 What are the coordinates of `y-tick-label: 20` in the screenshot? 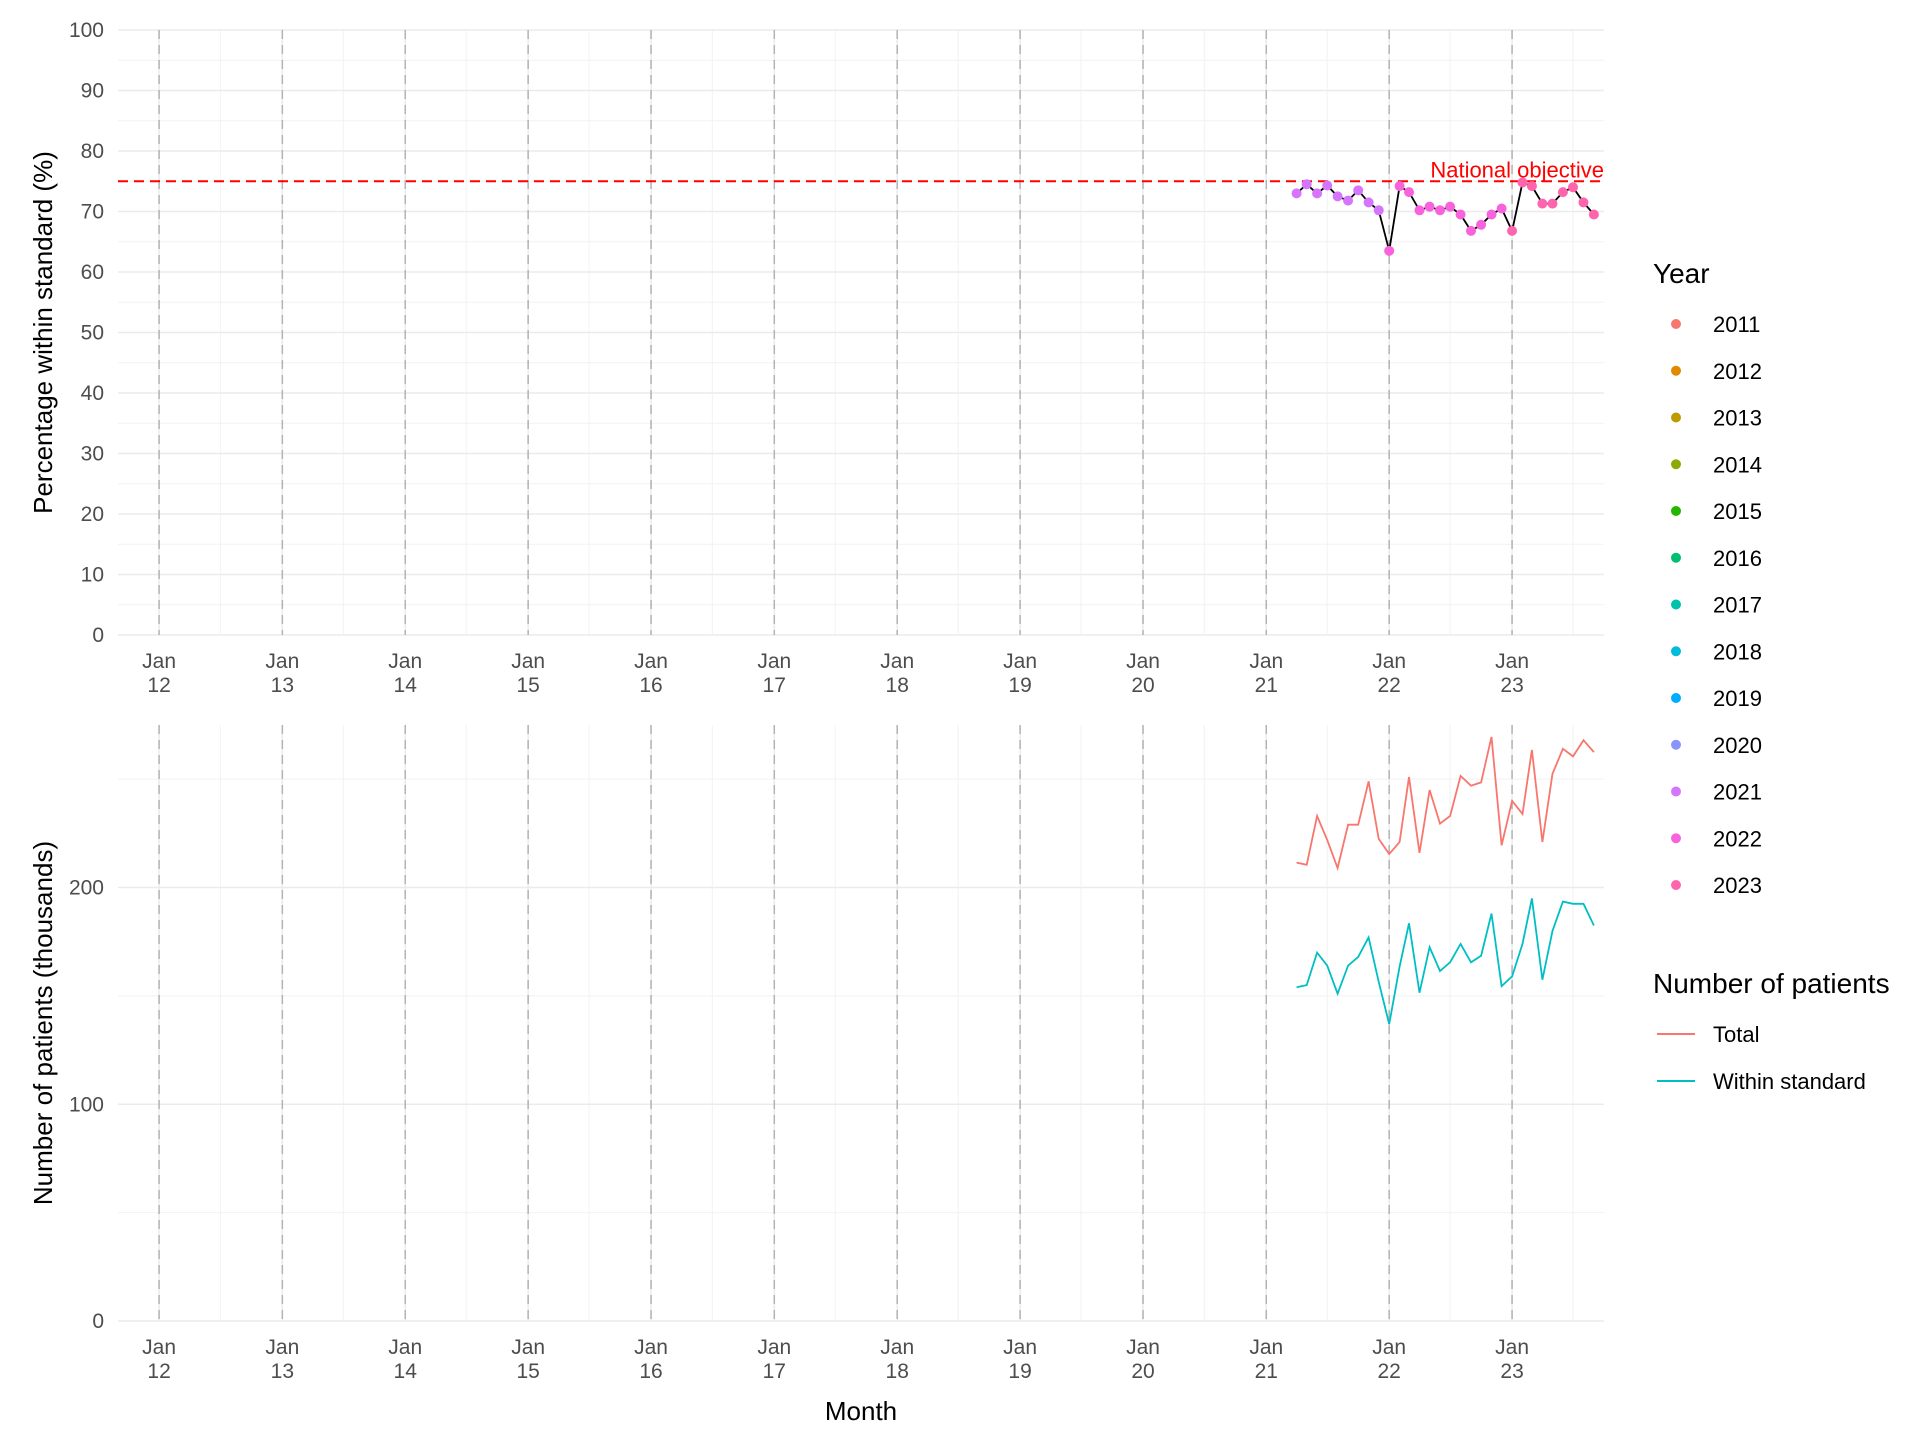 It's located at (92, 514).